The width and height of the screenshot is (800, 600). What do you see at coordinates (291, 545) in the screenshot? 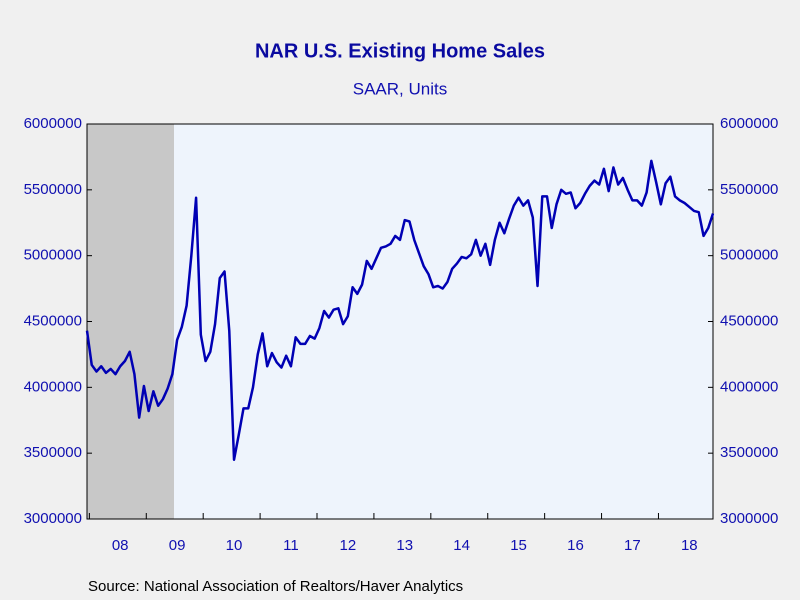
I see `x-tick-label: 11` at bounding box center [291, 545].